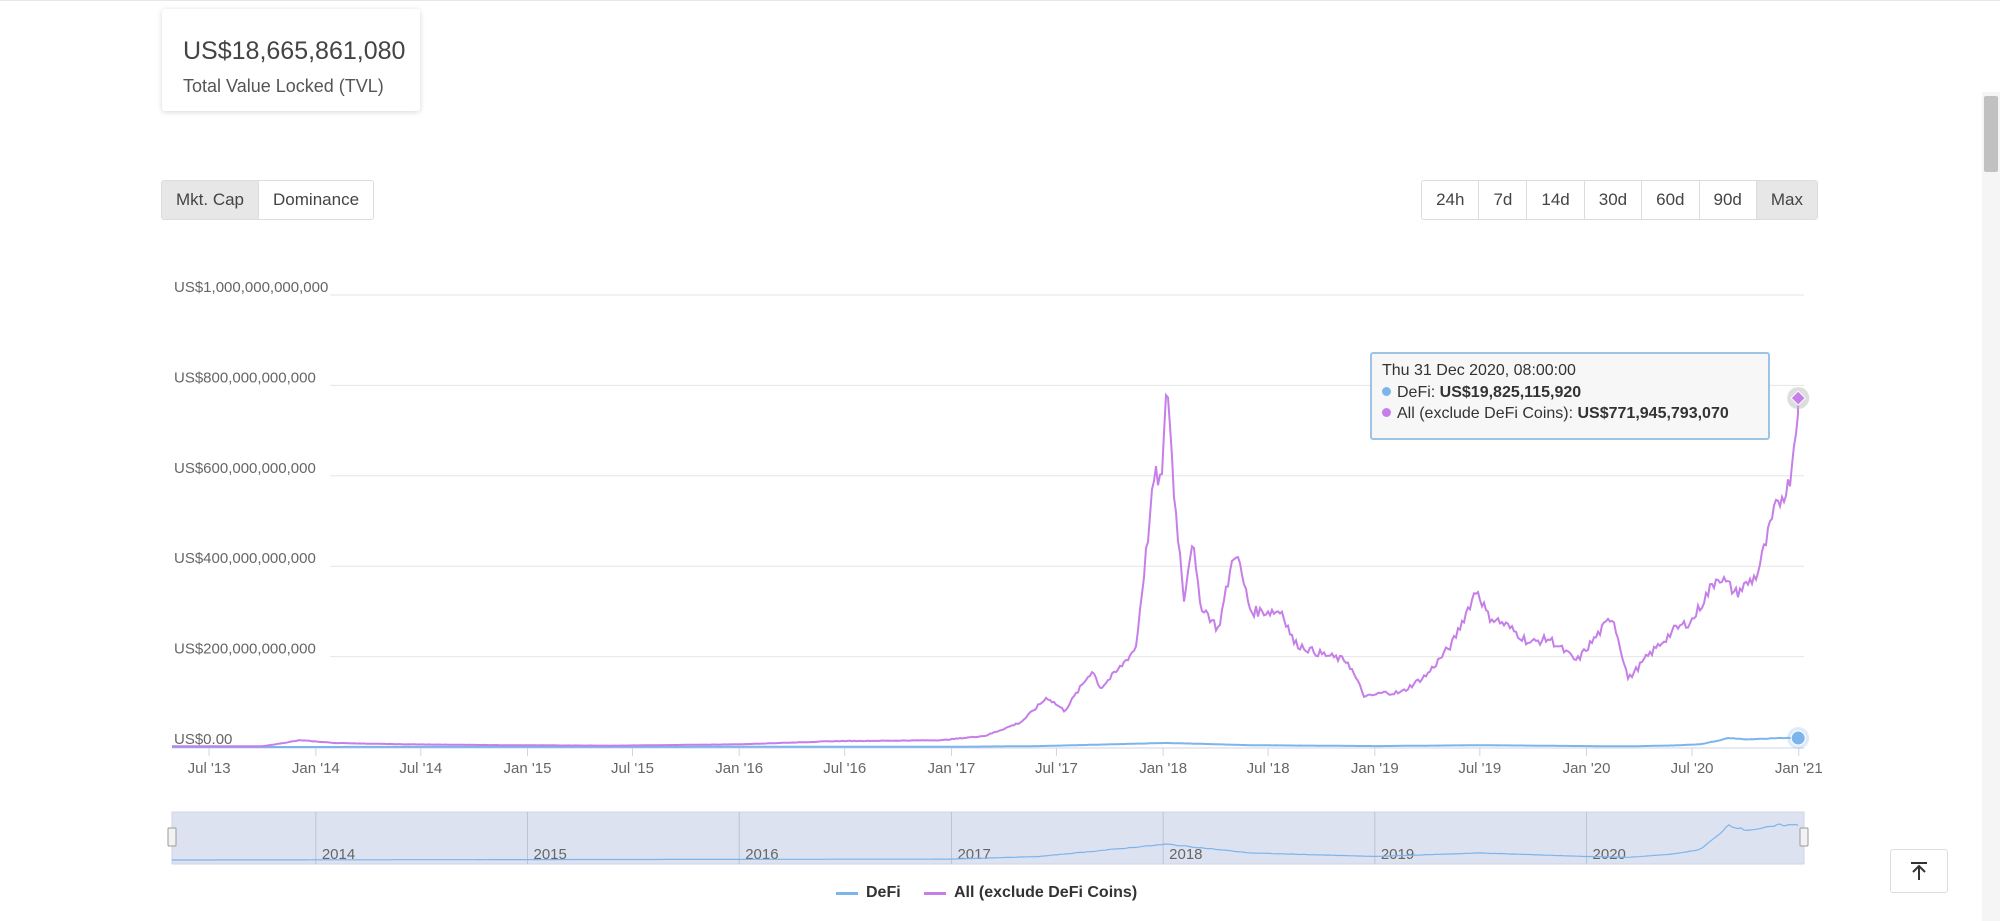 The height and width of the screenshot is (921, 2000). I want to click on x-tick-label: Jul '13, so click(209, 768).